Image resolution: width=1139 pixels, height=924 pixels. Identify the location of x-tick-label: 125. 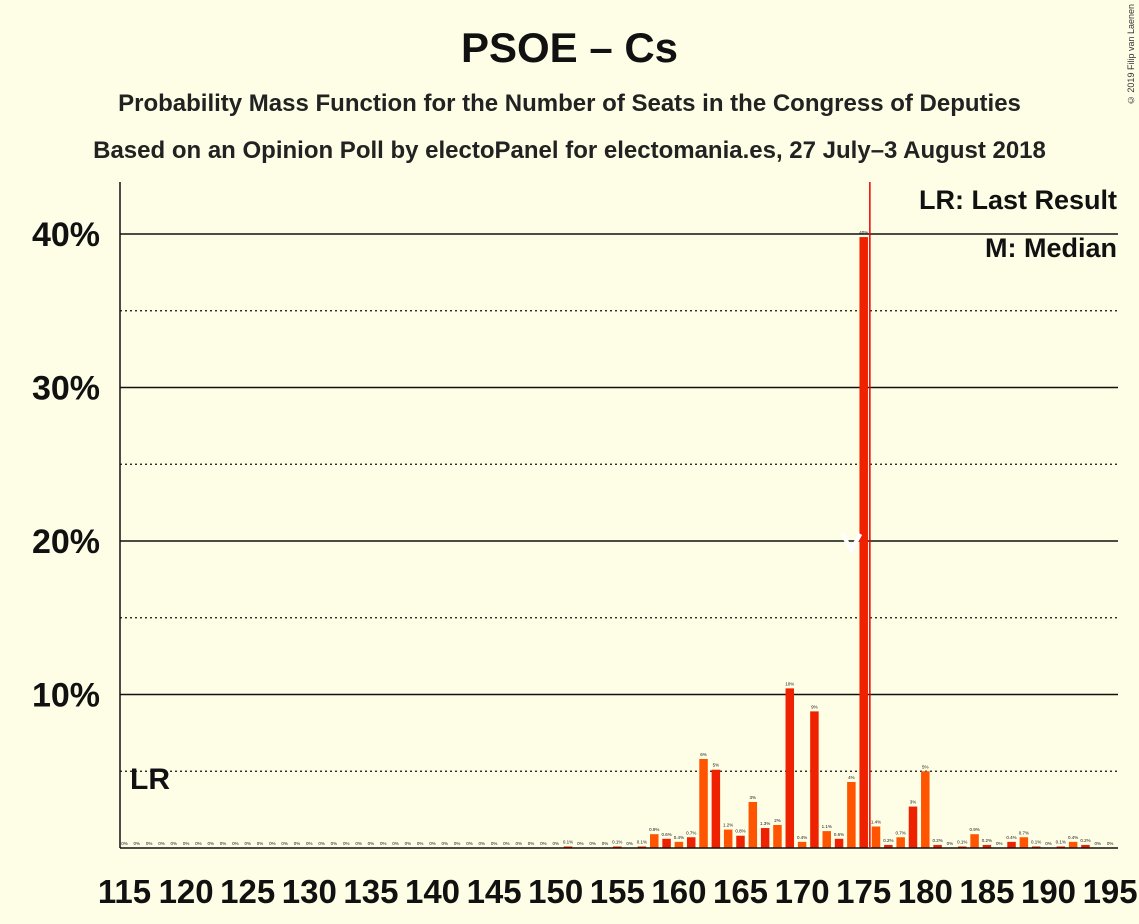
(247, 891).